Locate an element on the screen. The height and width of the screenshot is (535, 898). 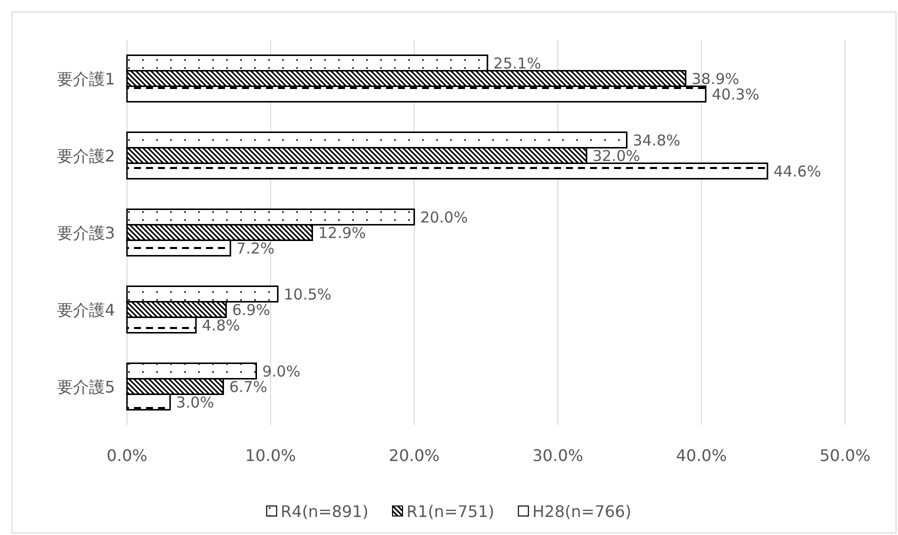
text: 9.0% is located at coordinates (281, 371).